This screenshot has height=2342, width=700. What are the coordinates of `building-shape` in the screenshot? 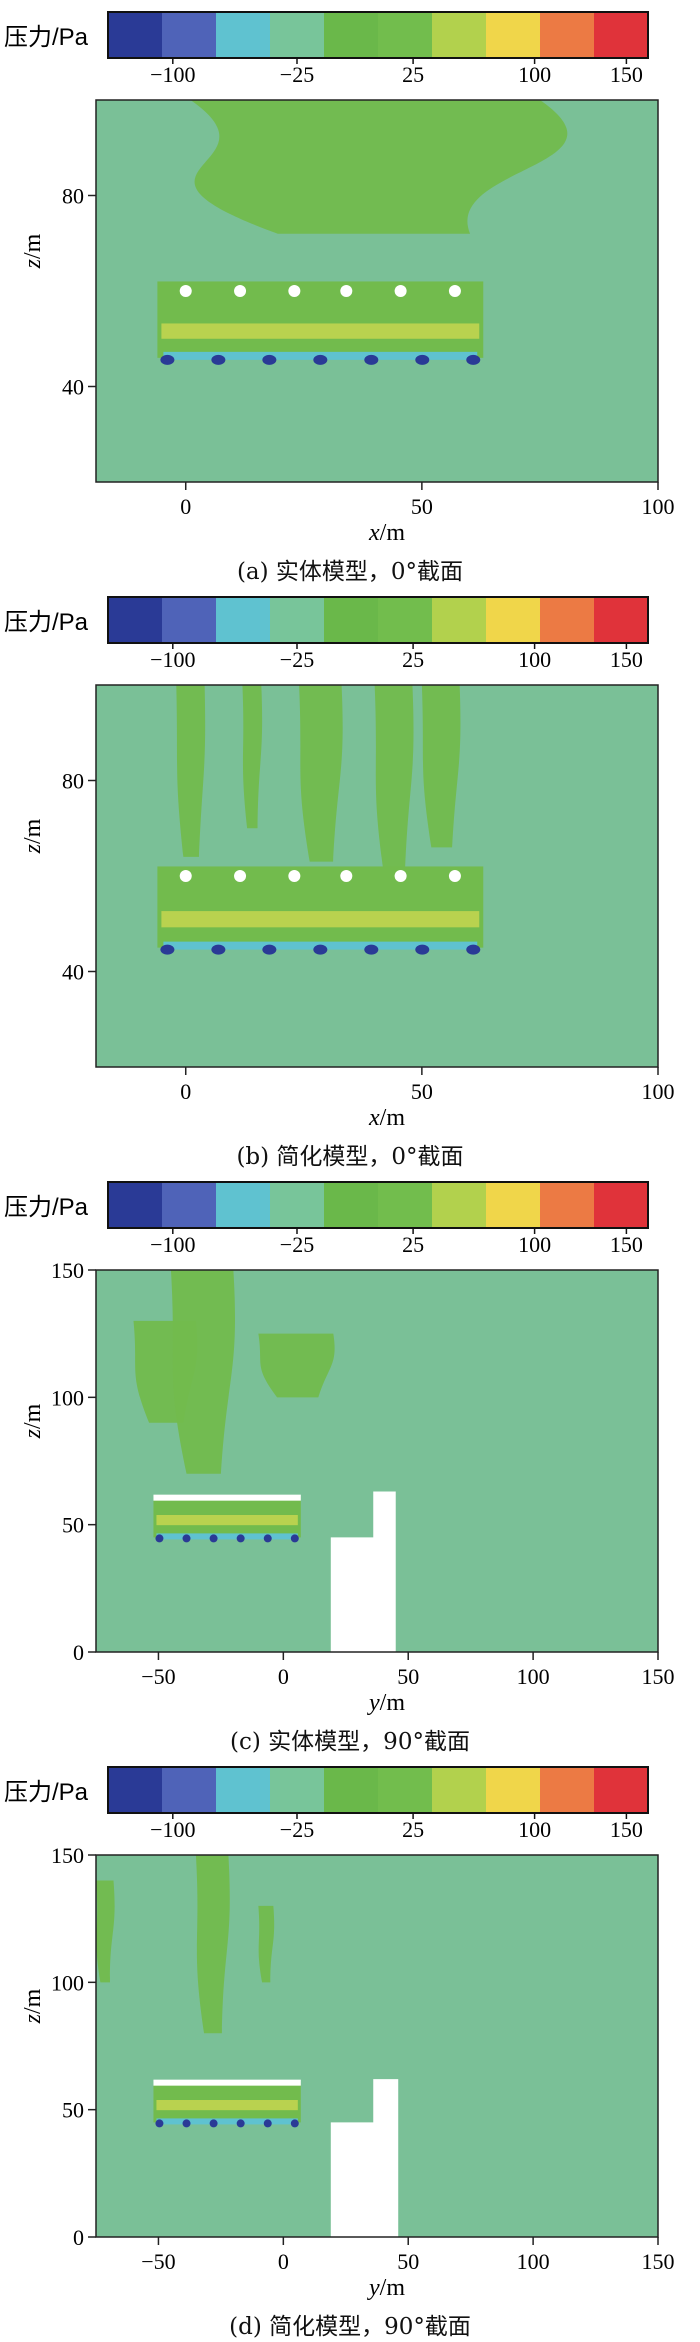 It's located at (364, 2158).